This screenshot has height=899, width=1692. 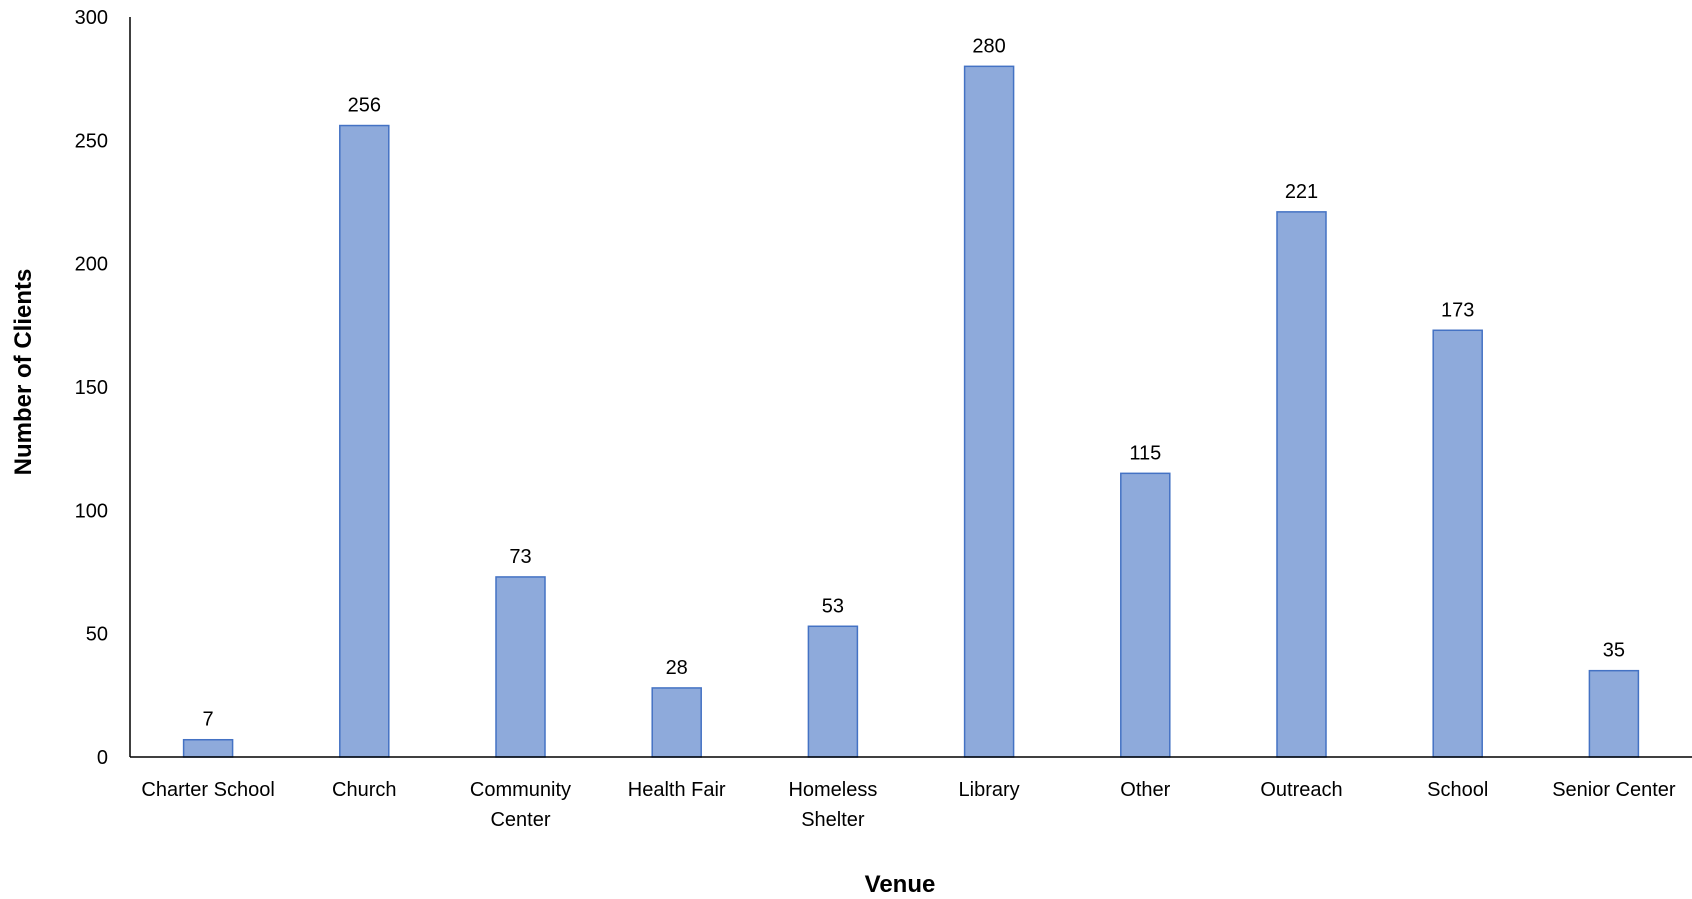 What do you see at coordinates (1614, 651) in the screenshot?
I see `data-label: 35` at bounding box center [1614, 651].